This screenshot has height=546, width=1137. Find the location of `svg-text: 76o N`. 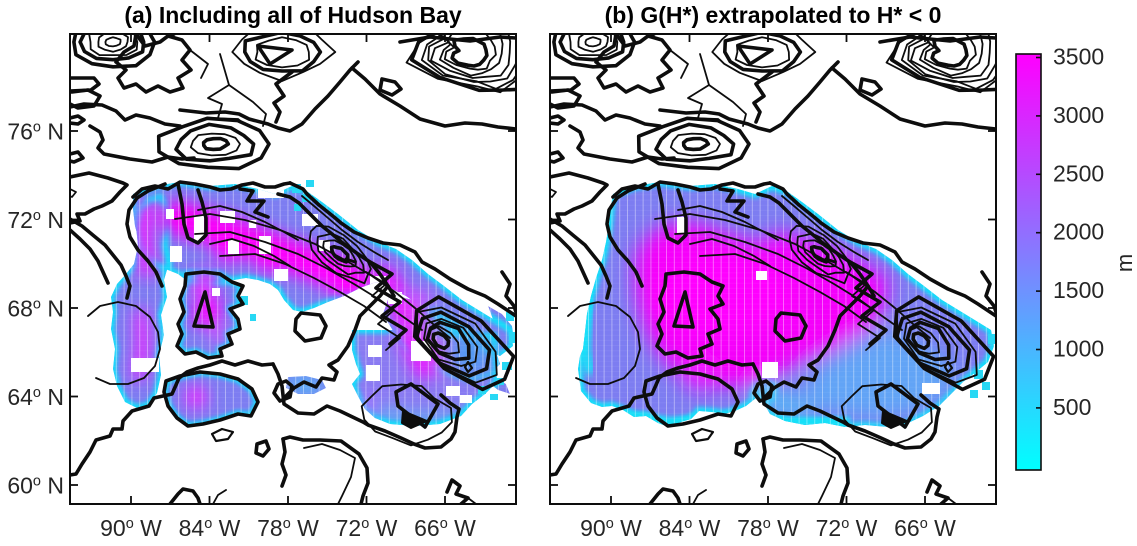

svg-text: 76o N is located at coordinates (35, 132).